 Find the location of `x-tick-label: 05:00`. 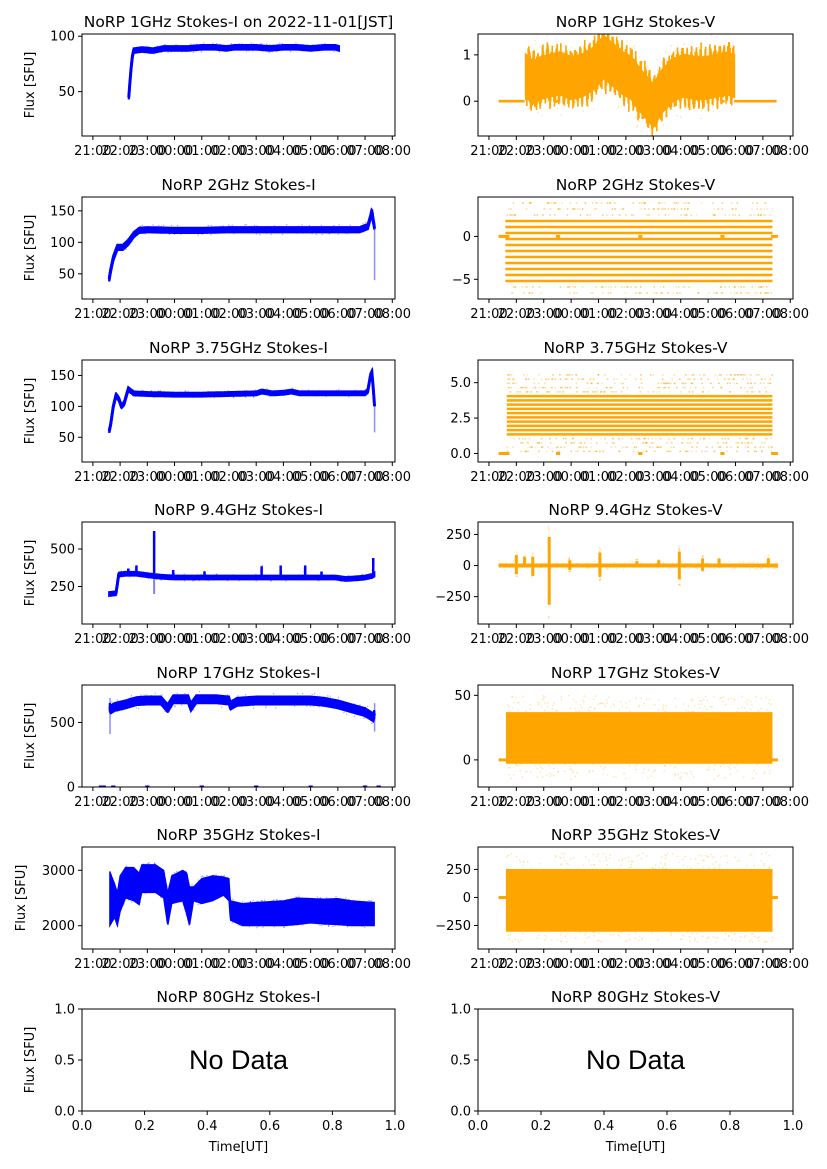

x-tick-label: 05:00 is located at coordinates (310, 151).